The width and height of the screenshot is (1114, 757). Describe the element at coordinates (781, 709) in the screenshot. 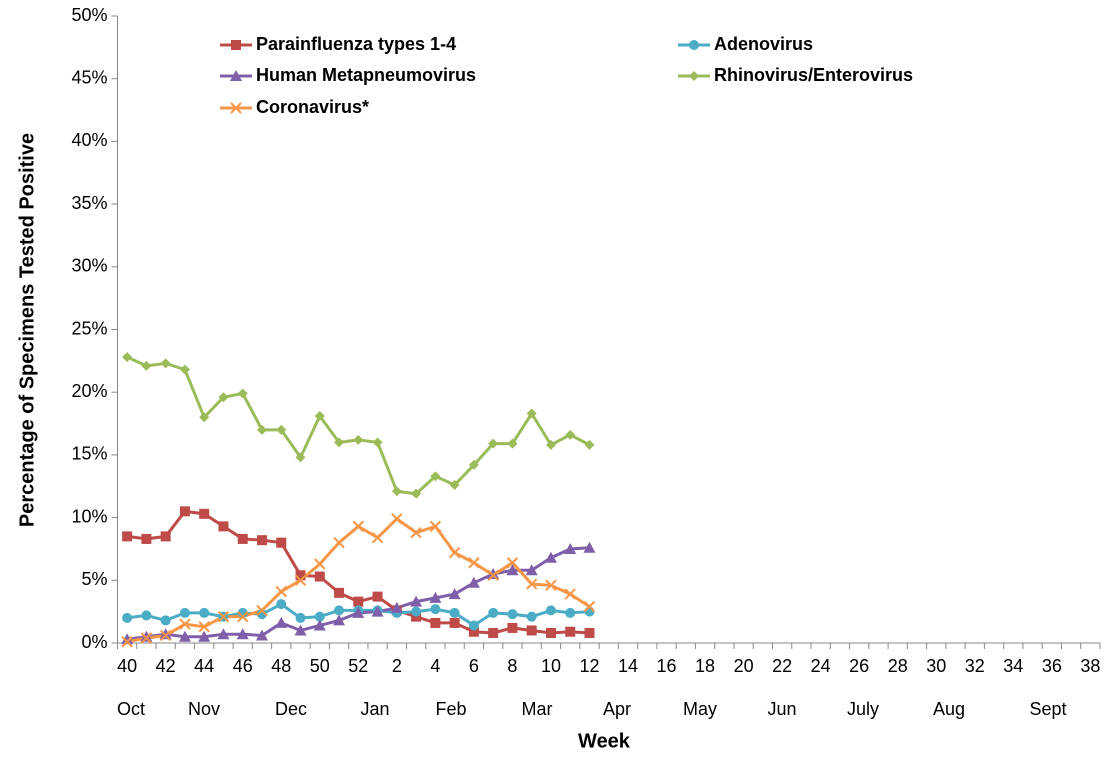

I see `month-label: Jun` at that location.